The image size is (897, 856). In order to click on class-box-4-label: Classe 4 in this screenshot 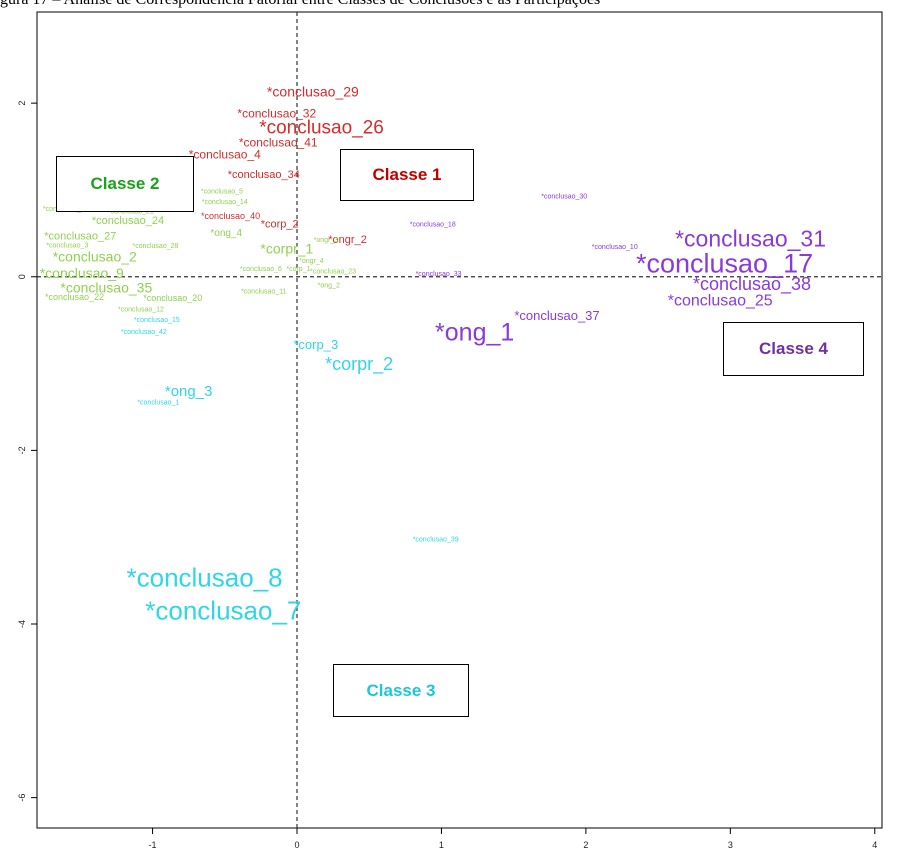, I will do `click(793, 348)`.